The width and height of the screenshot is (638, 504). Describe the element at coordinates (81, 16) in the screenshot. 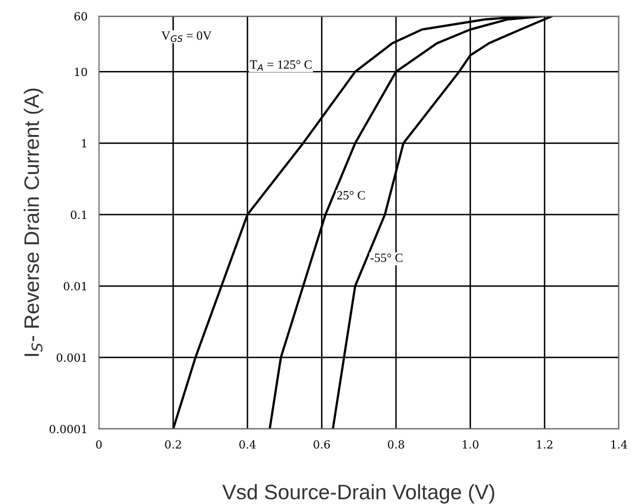

I see `y-tick-label: 60` at that location.